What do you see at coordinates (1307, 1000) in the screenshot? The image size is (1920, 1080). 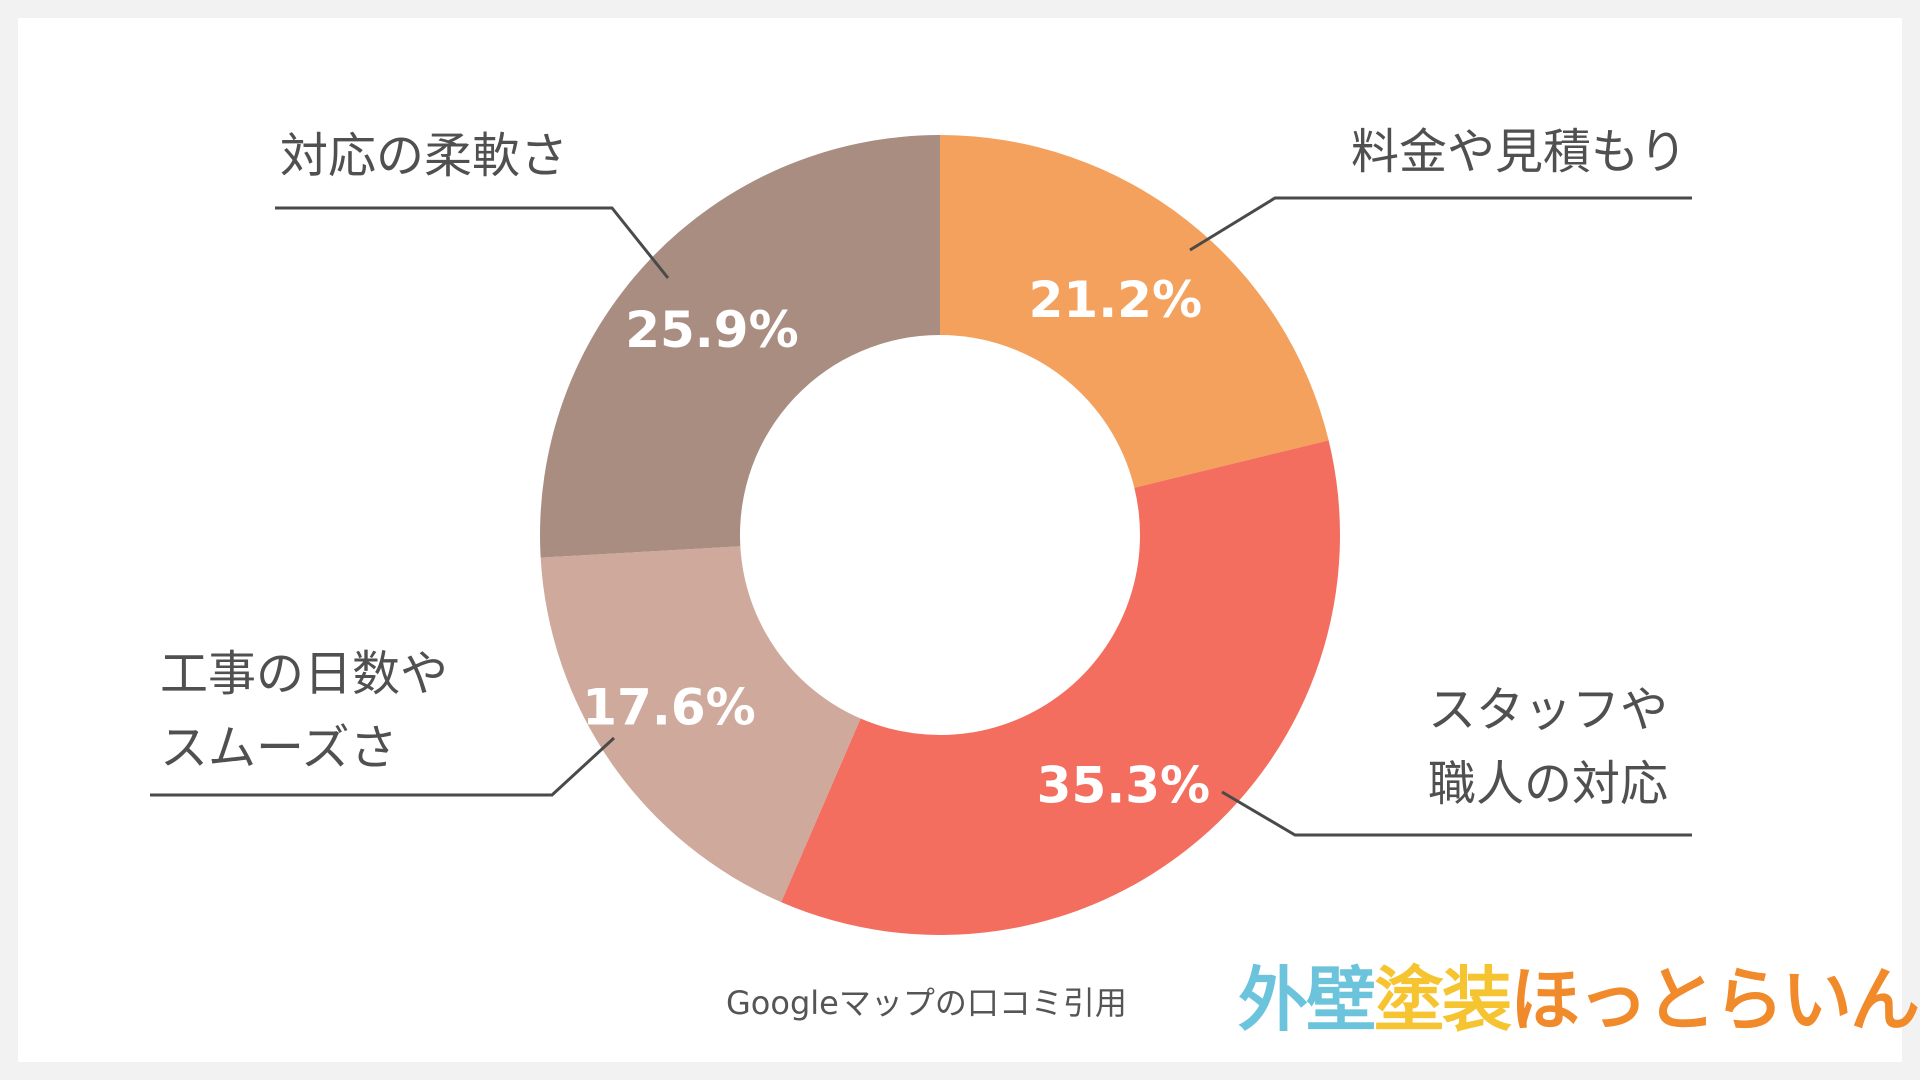 I see `logo-part-0: 外壁` at bounding box center [1307, 1000].